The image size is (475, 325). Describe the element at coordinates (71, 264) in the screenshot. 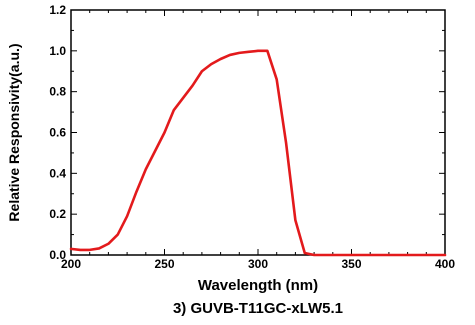

I see `x-tick-label: 200` at that location.